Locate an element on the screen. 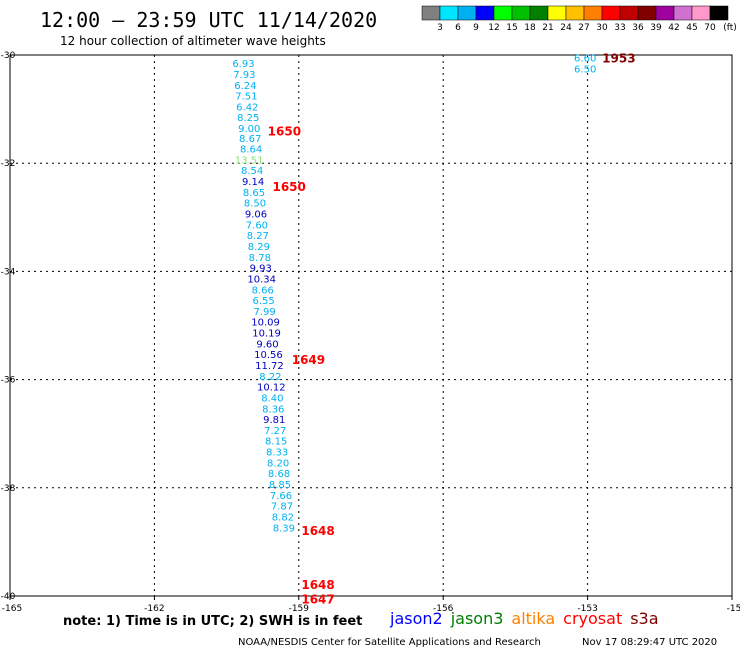  wave-height-value: 8.25 is located at coordinates (248, 118).